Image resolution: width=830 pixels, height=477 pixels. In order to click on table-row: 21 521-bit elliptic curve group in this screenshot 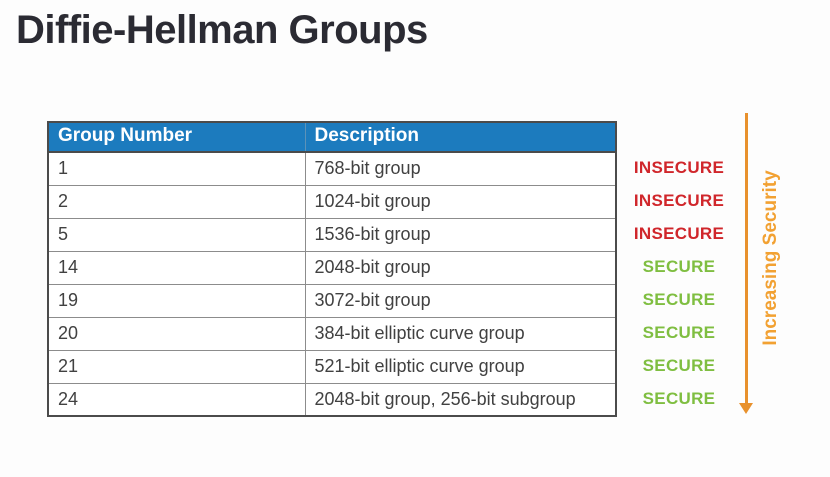, I will do `click(332, 366)`.